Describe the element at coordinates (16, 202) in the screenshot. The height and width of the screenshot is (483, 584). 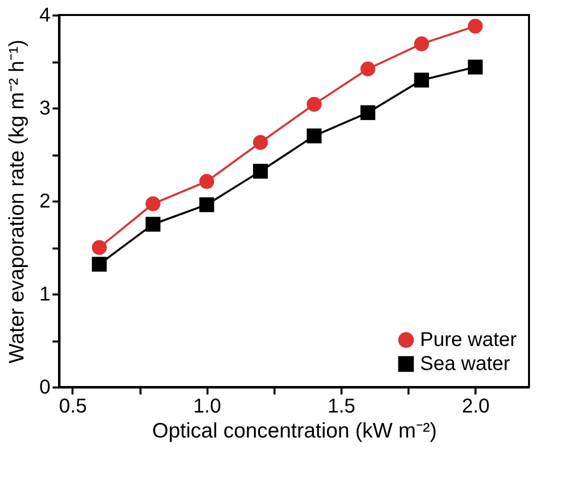
I see `y-axis-title: Water evaporation rate (kg m⁻² h⁻¹)` at that location.